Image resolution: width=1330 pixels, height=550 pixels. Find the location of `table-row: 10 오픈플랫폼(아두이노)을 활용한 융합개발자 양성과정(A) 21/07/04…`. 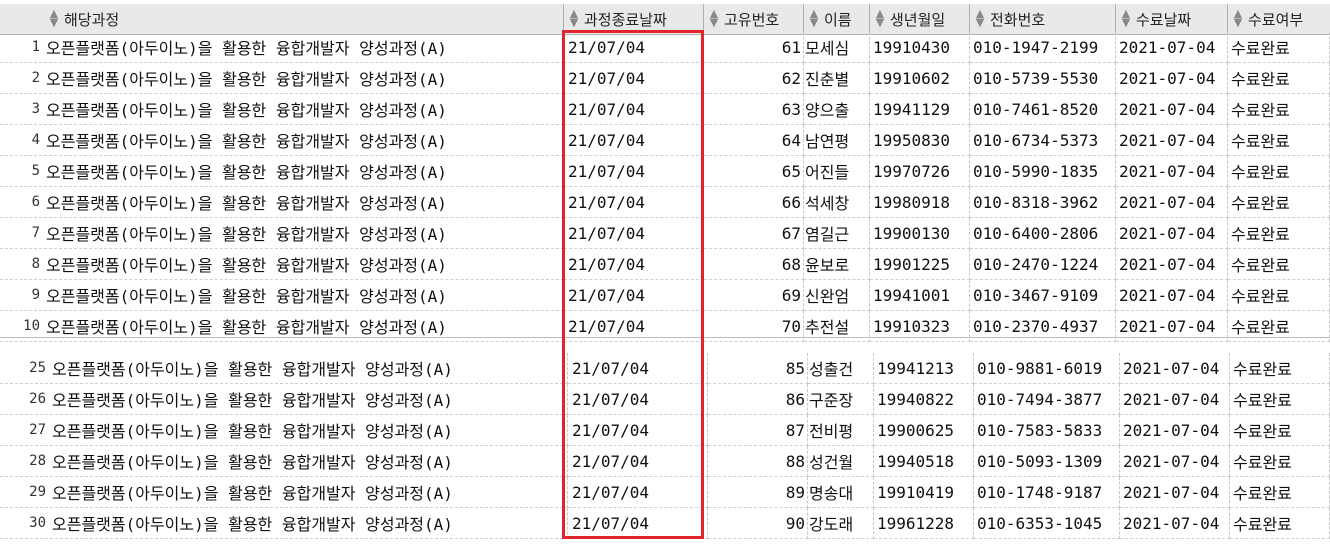

table-row: 10 오픈플랫폼(아두이노)을 활용한 융합개발자 양성과정(A) 21/07/04… is located at coordinates (665, 326).